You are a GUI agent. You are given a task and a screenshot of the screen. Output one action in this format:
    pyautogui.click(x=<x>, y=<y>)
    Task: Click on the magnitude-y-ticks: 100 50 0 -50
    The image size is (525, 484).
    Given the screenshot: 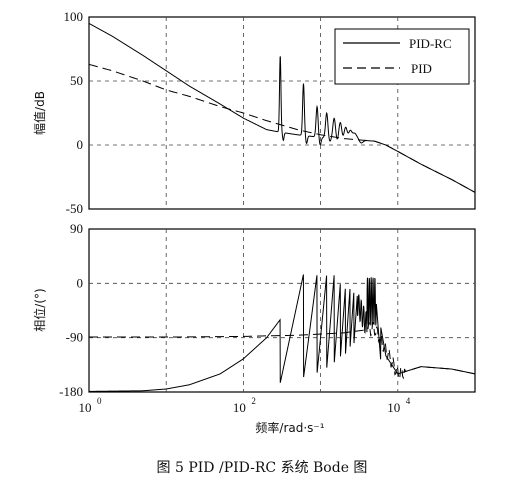 What is the action you would take?
    pyautogui.click(x=74, y=112)
    